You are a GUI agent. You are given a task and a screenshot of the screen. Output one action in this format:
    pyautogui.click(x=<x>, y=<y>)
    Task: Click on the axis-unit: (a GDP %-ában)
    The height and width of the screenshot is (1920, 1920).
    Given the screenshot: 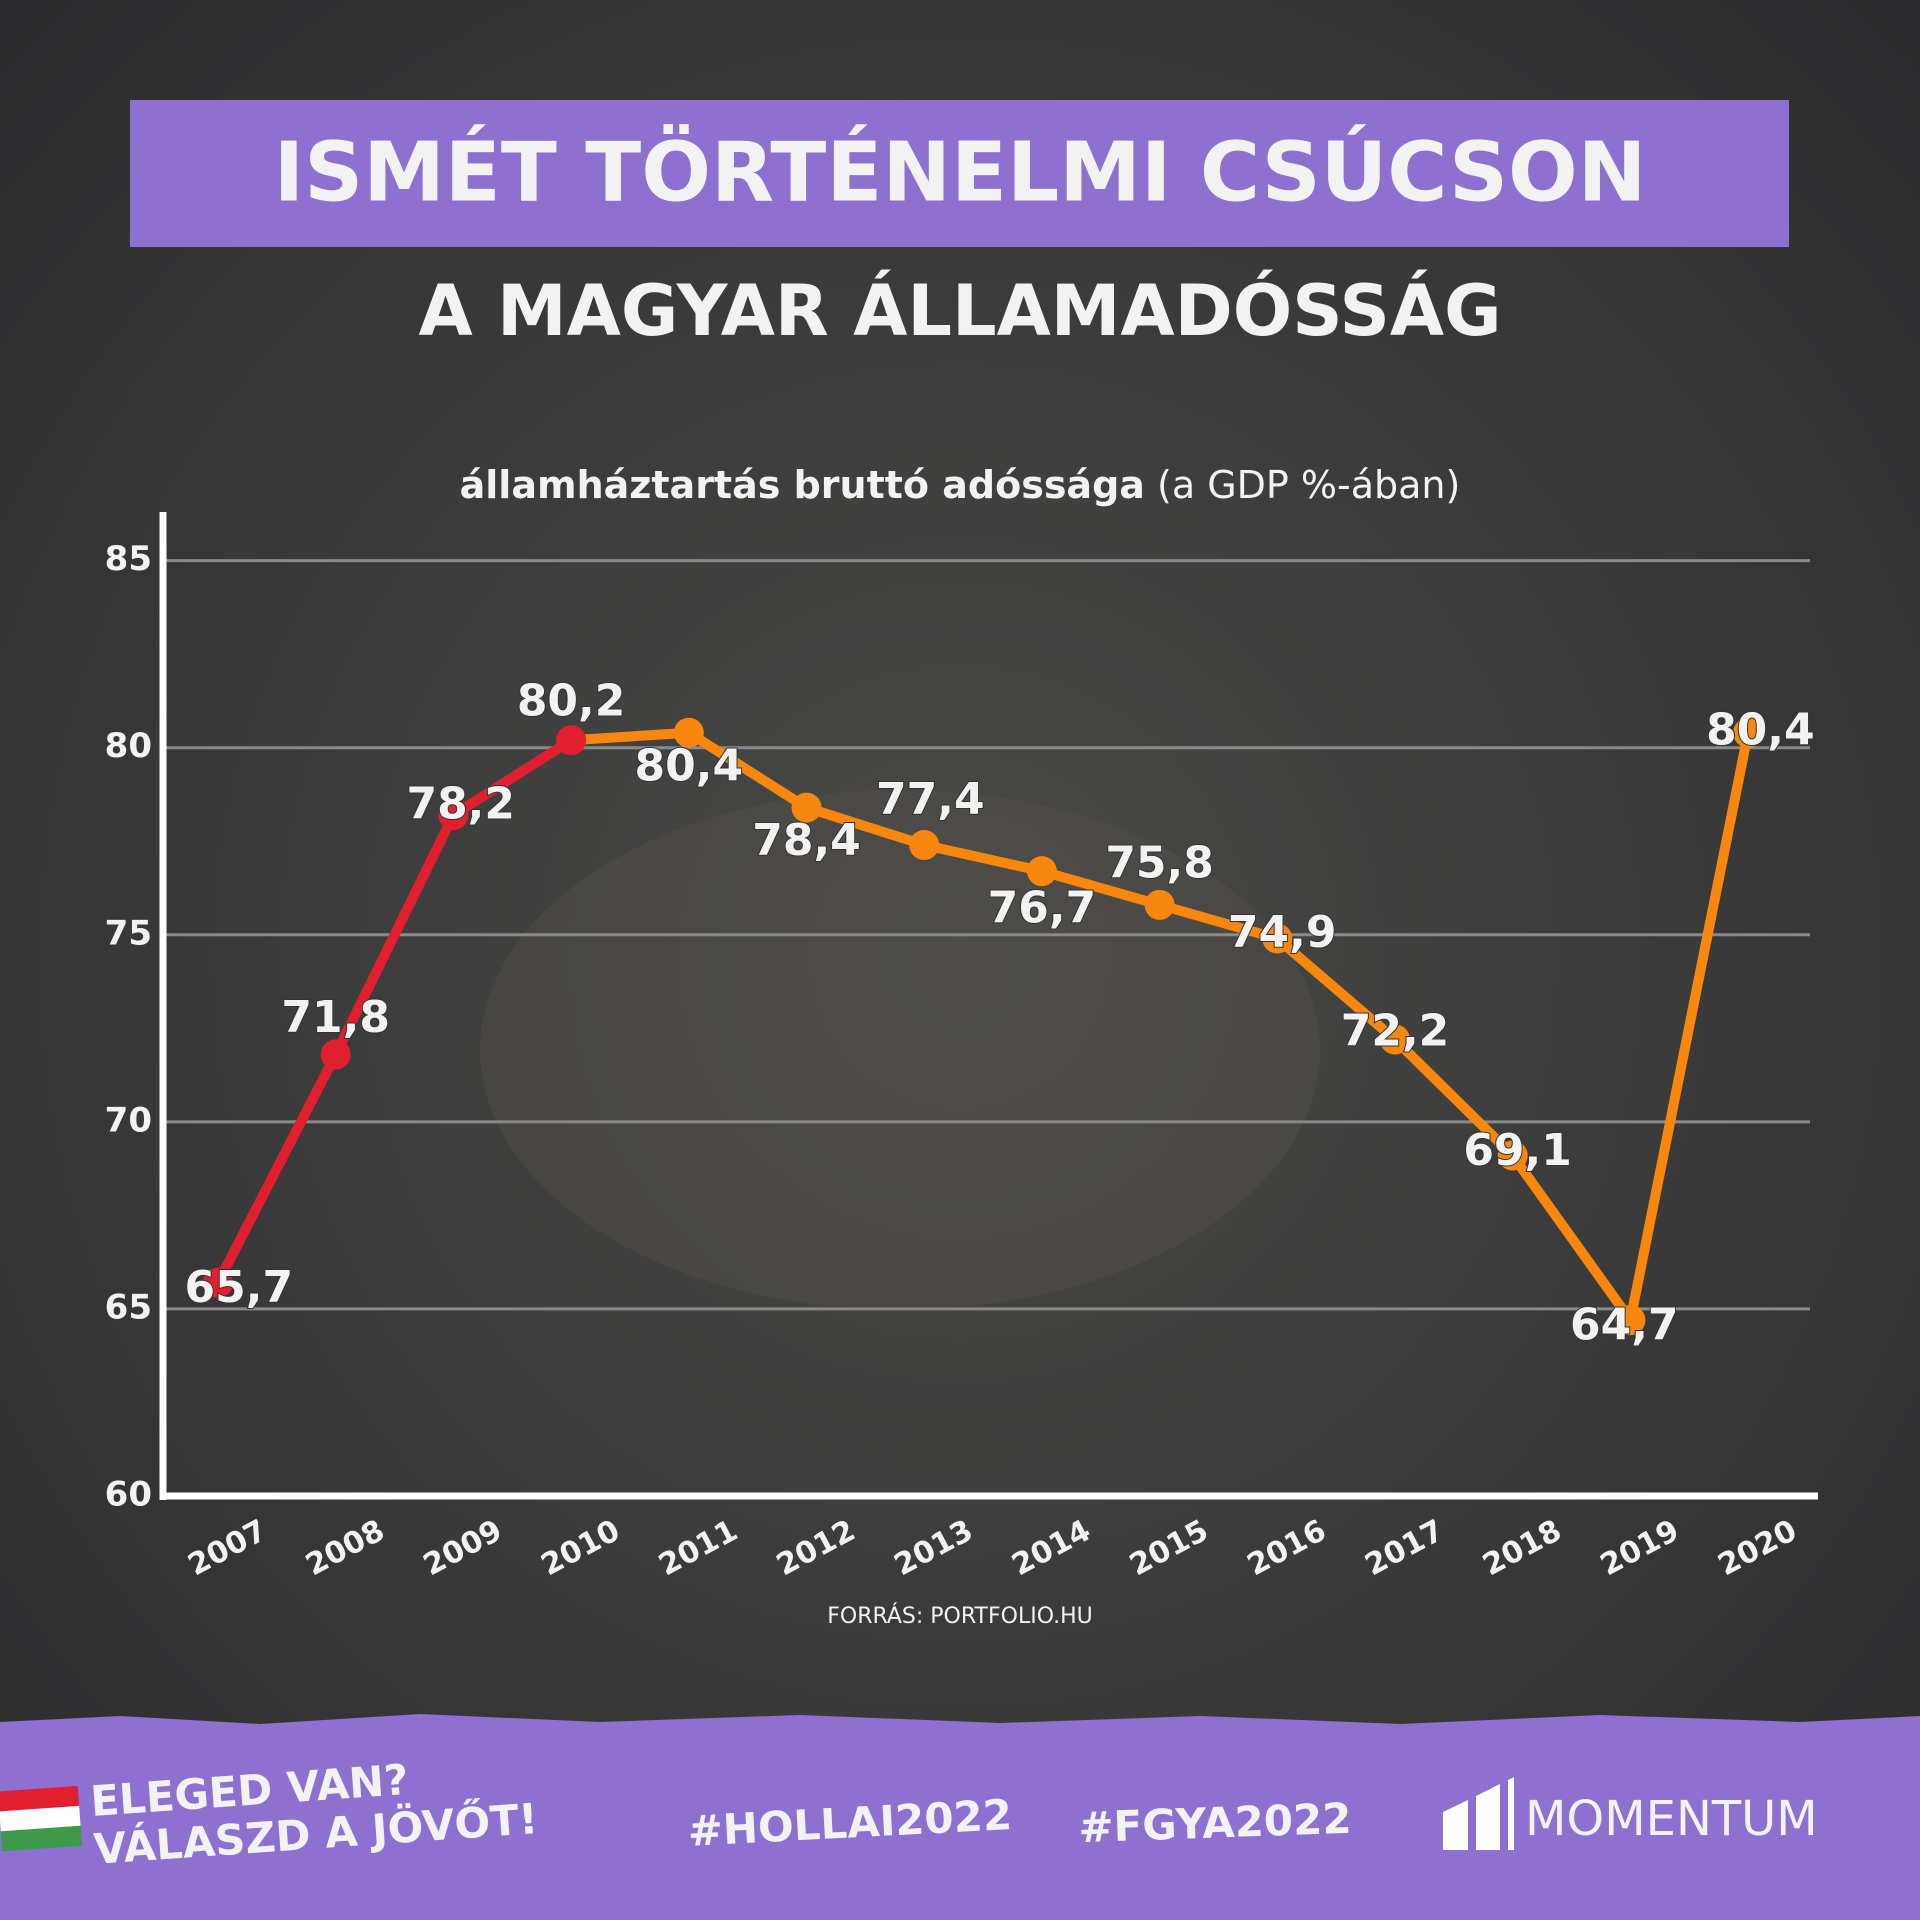 What is the action you would take?
    pyautogui.click(x=1308, y=485)
    